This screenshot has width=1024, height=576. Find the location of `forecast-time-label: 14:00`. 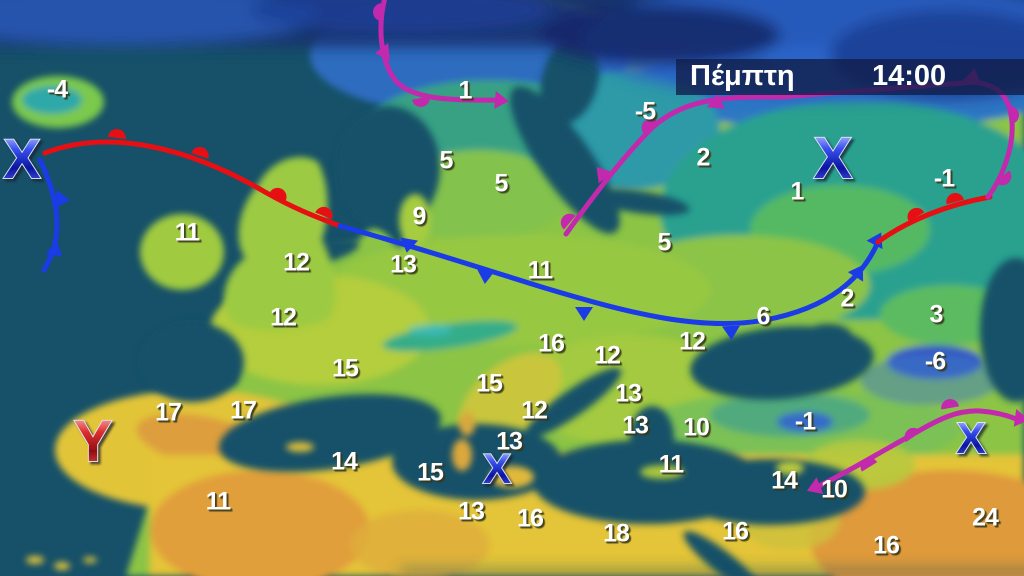

forecast-time-label: 14:00 is located at coordinates (909, 76).